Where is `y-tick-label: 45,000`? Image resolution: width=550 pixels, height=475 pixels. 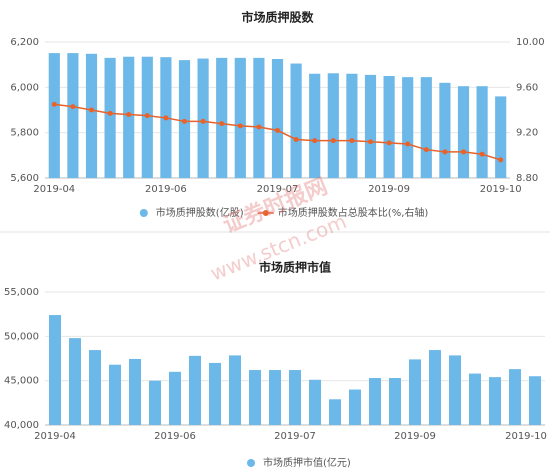
y-tick-label: 45,000 is located at coordinates (21, 381).